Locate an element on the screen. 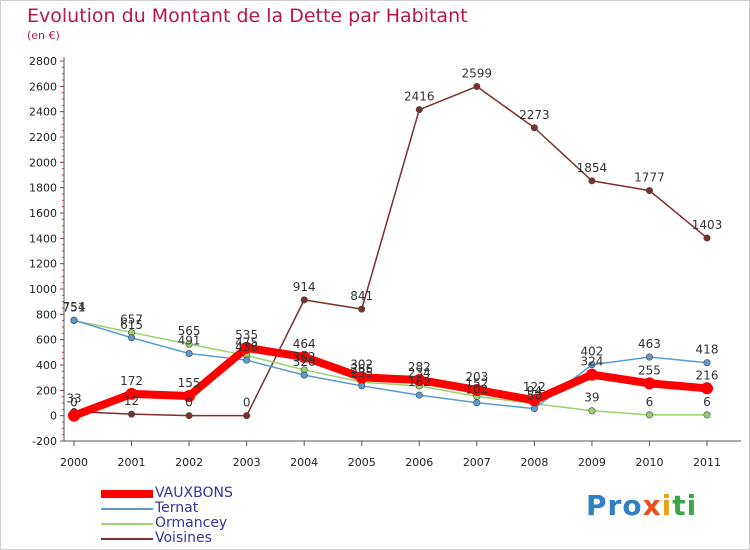 This screenshot has height=550, width=750. data-label: 152 is located at coordinates (476, 383).